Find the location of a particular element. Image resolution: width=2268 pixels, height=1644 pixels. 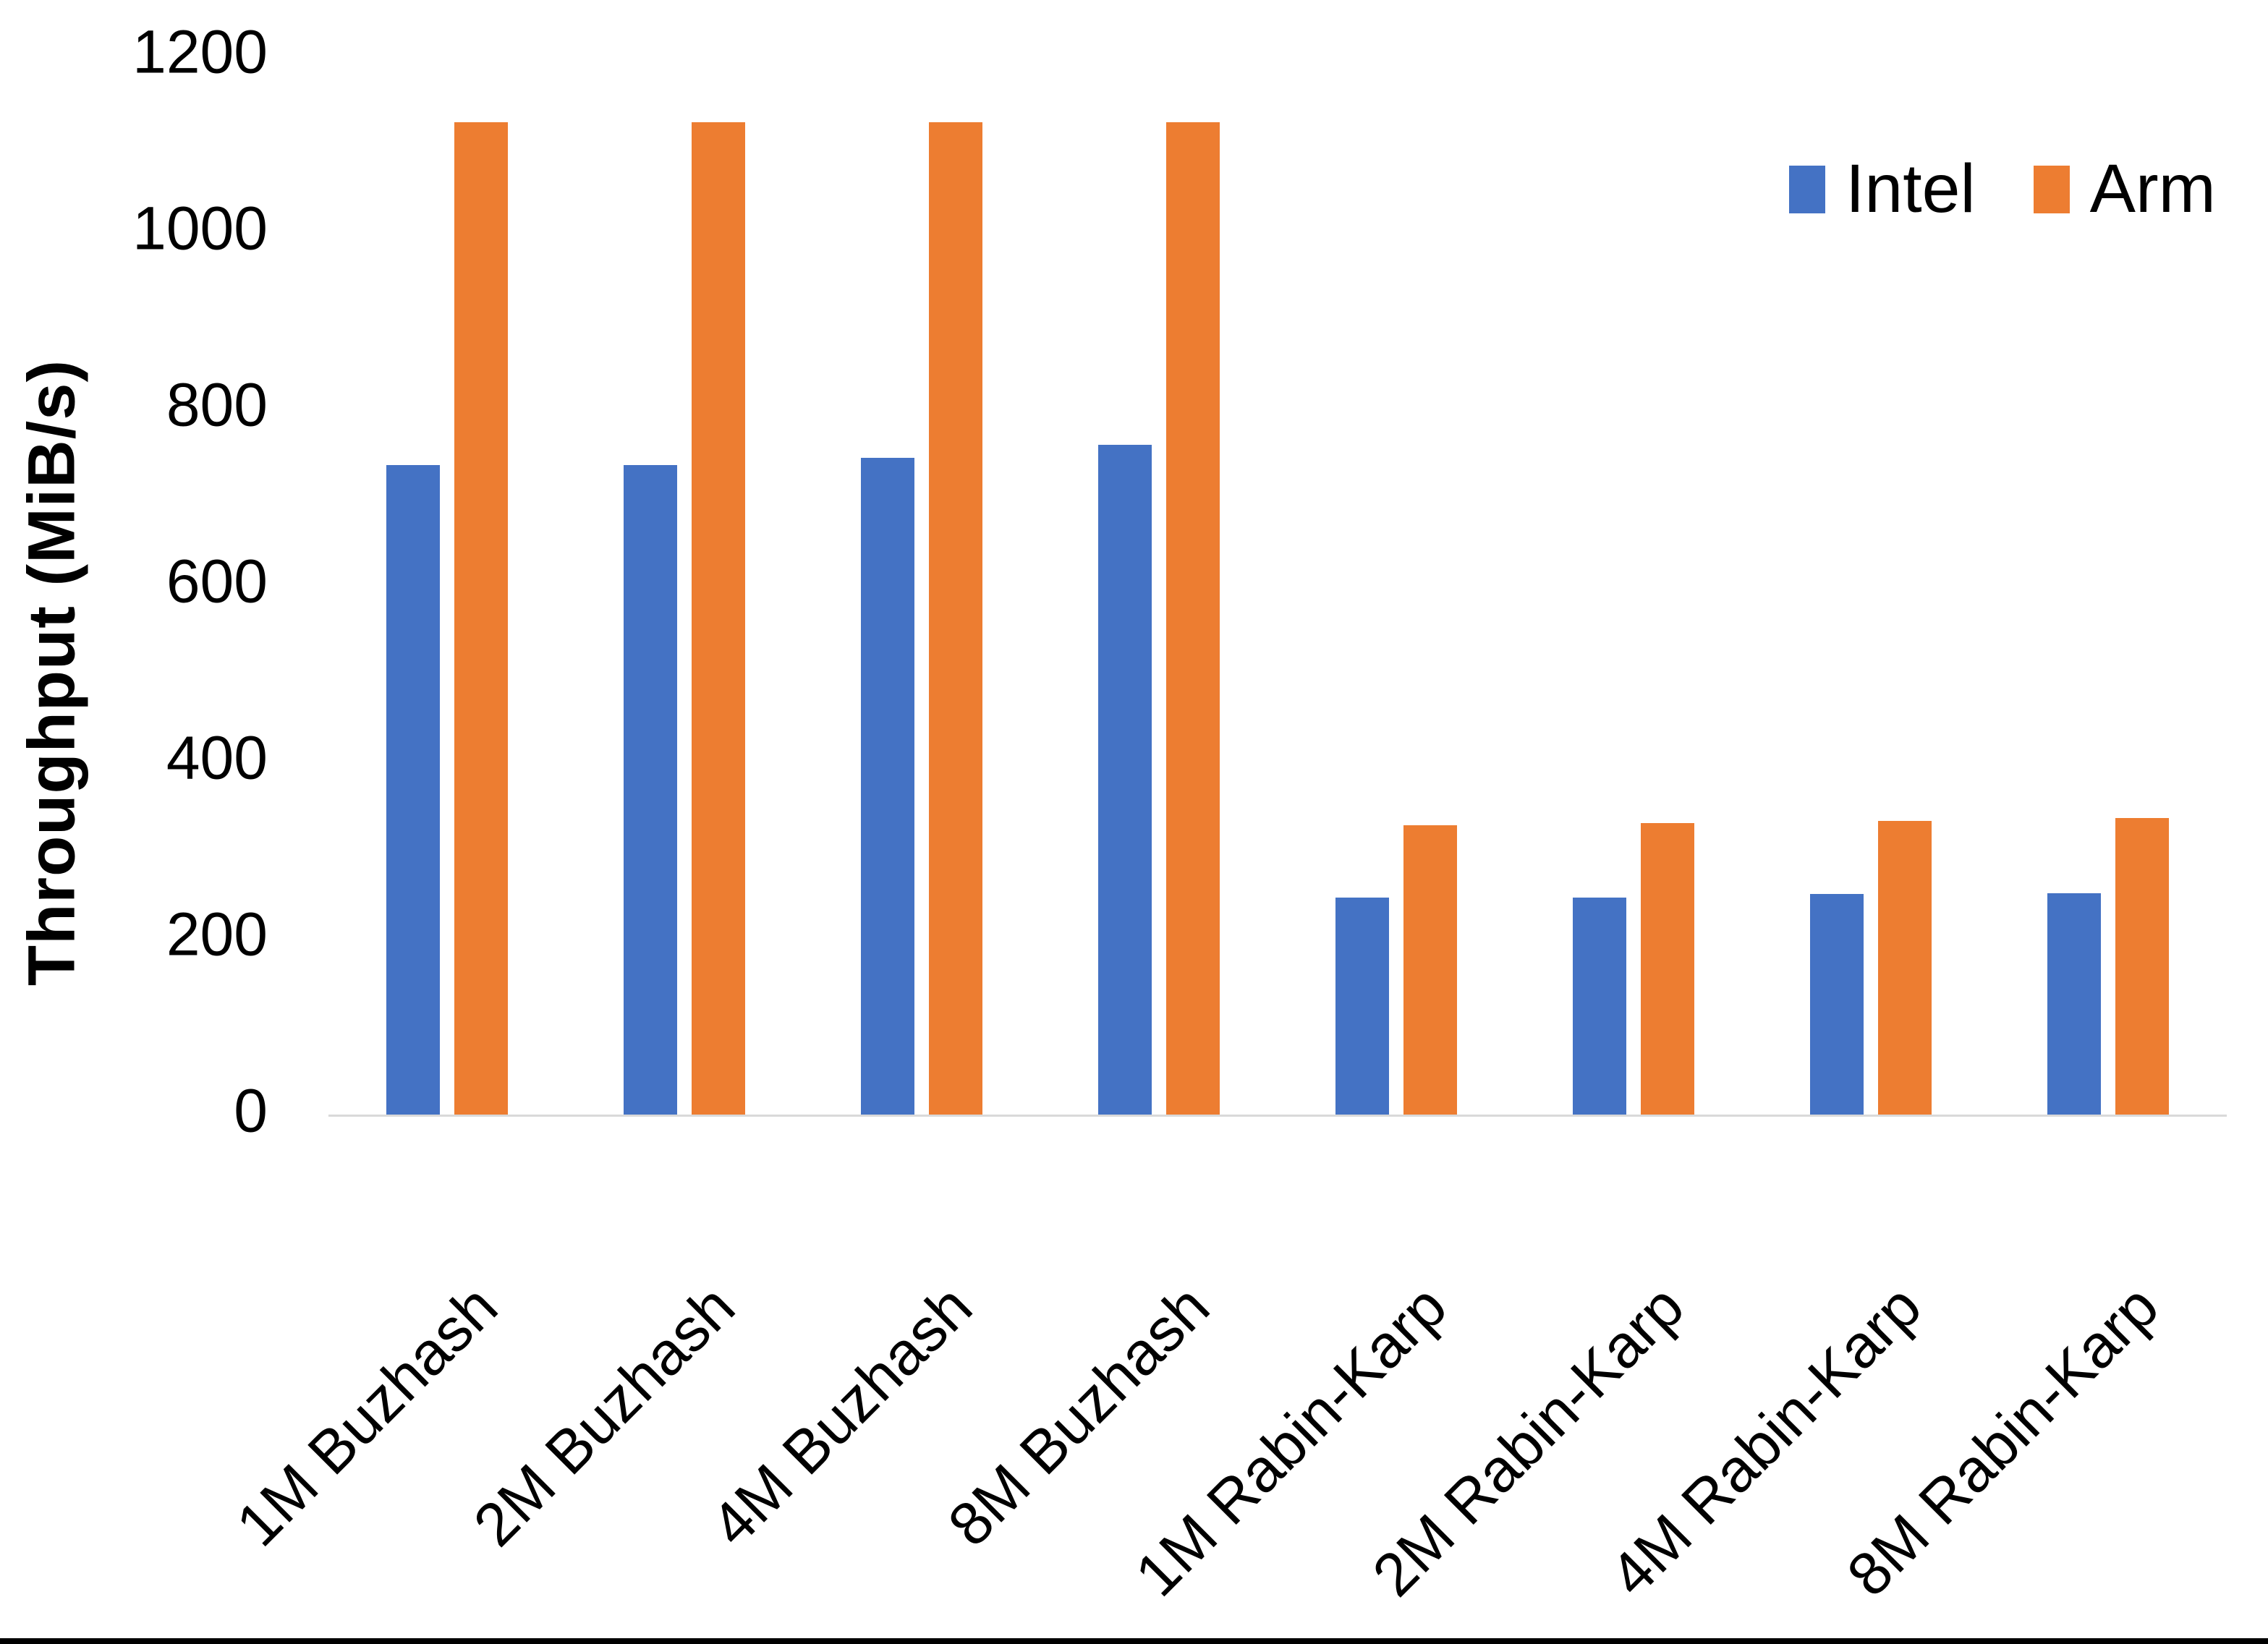

y-axis-title: Throughput (MiB/s) is located at coordinates (51, 673).